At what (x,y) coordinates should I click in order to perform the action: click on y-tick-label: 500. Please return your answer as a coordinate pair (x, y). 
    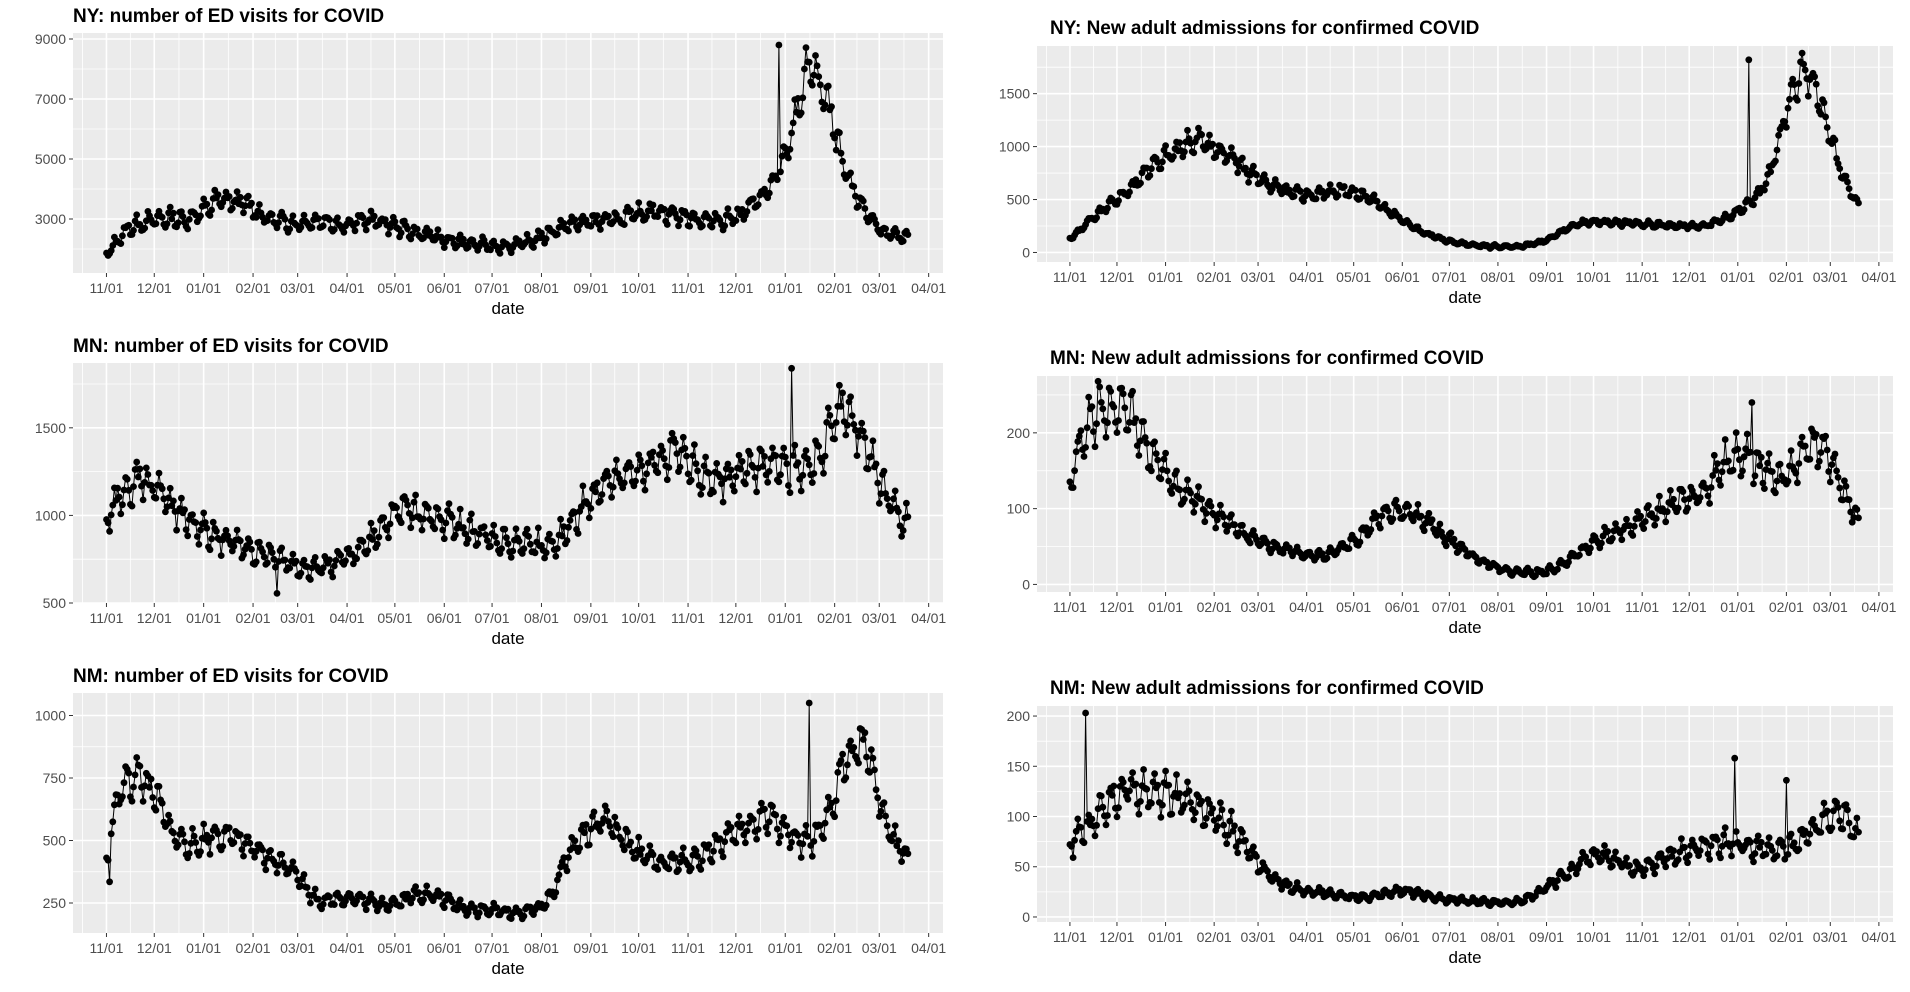
    Looking at the image, I should click on (1019, 200).